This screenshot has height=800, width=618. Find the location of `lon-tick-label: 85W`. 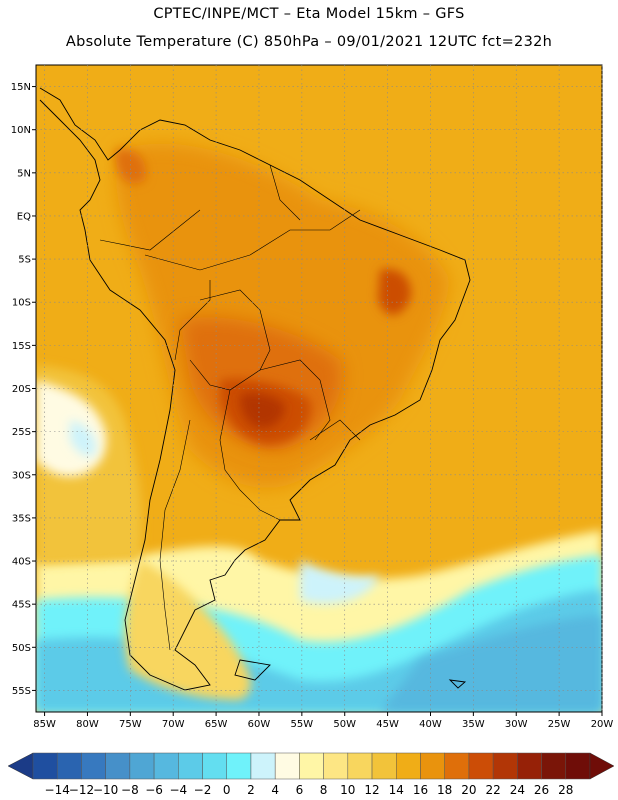

lon-tick-label: 85W is located at coordinates (44, 724).